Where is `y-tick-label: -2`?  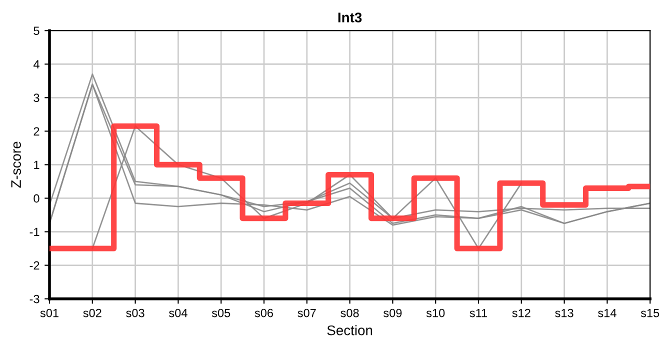
y-tick-label: -2 is located at coordinates (35, 265).